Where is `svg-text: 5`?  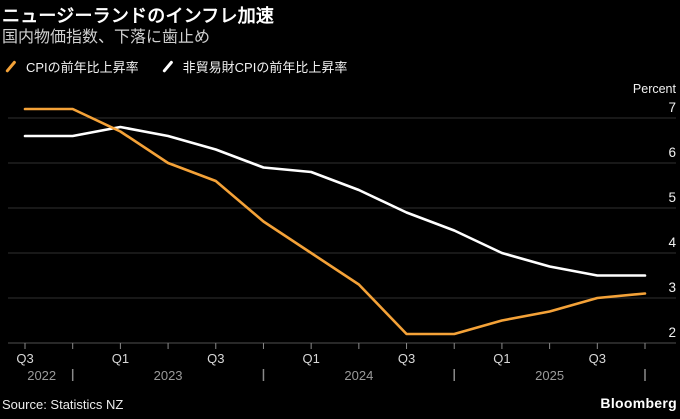
svg-text: 5 is located at coordinates (672, 197).